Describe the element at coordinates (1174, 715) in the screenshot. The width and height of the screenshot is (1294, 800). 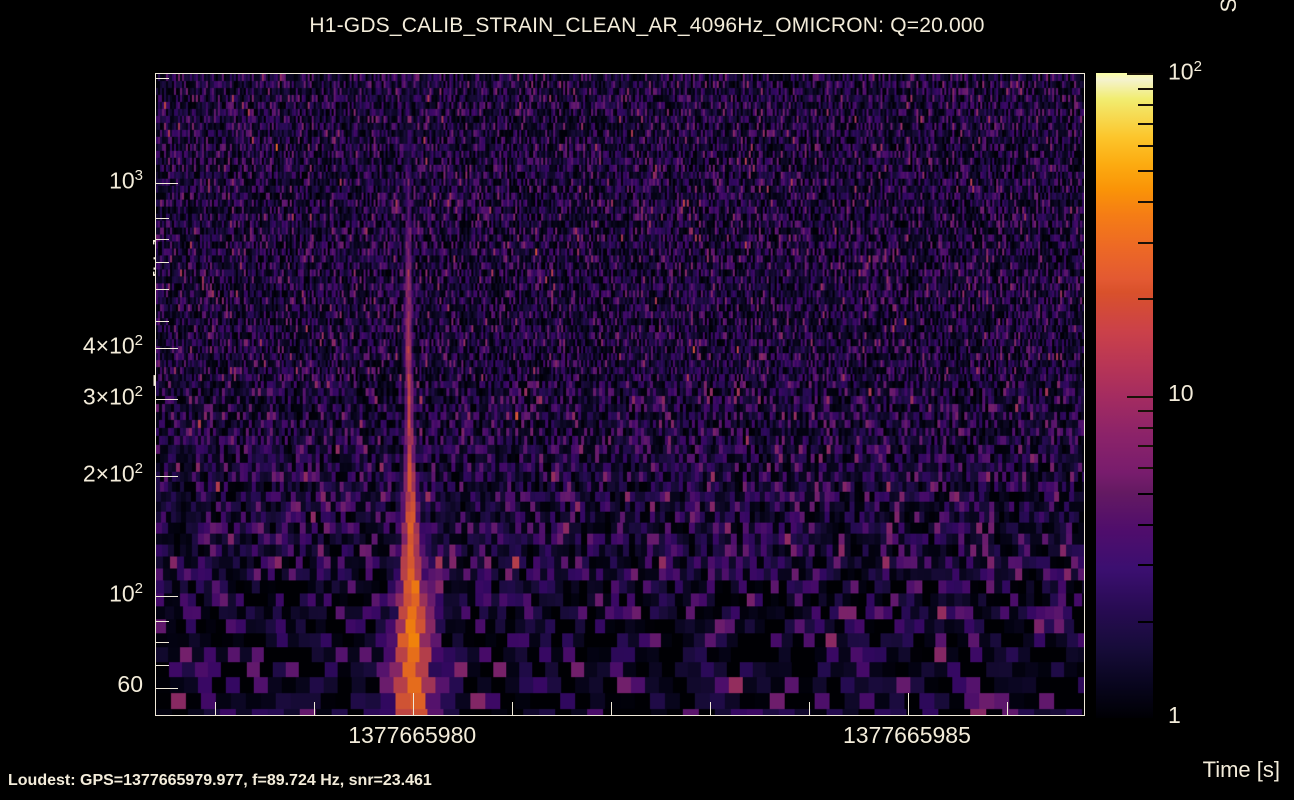
I see `colorbar-label-1: 1` at that location.